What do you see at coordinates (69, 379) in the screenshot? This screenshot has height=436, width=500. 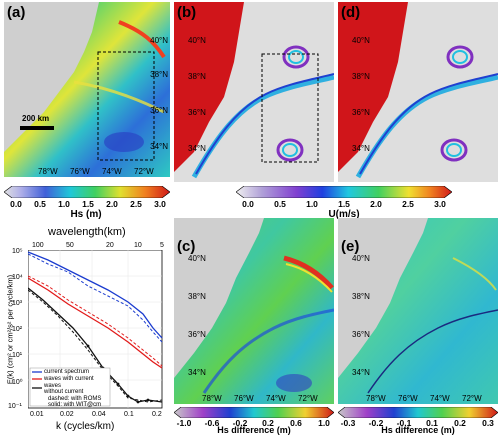 I see `legend-with-current: waves with current` at bounding box center [69, 379].